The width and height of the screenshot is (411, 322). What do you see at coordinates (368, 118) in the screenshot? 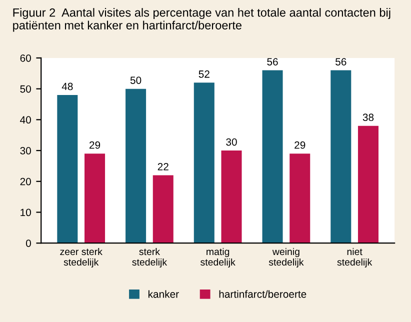
I see `data-label: 38` at bounding box center [368, 118].